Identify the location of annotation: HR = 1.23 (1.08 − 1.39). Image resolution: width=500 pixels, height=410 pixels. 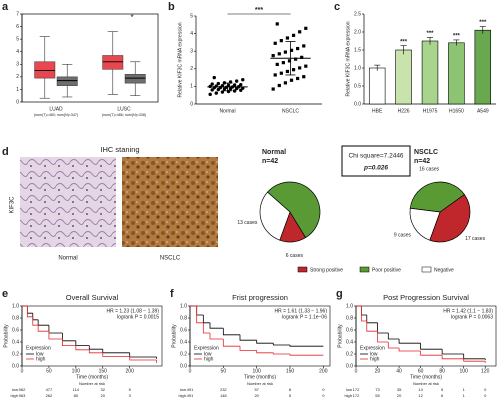
(132, 311).